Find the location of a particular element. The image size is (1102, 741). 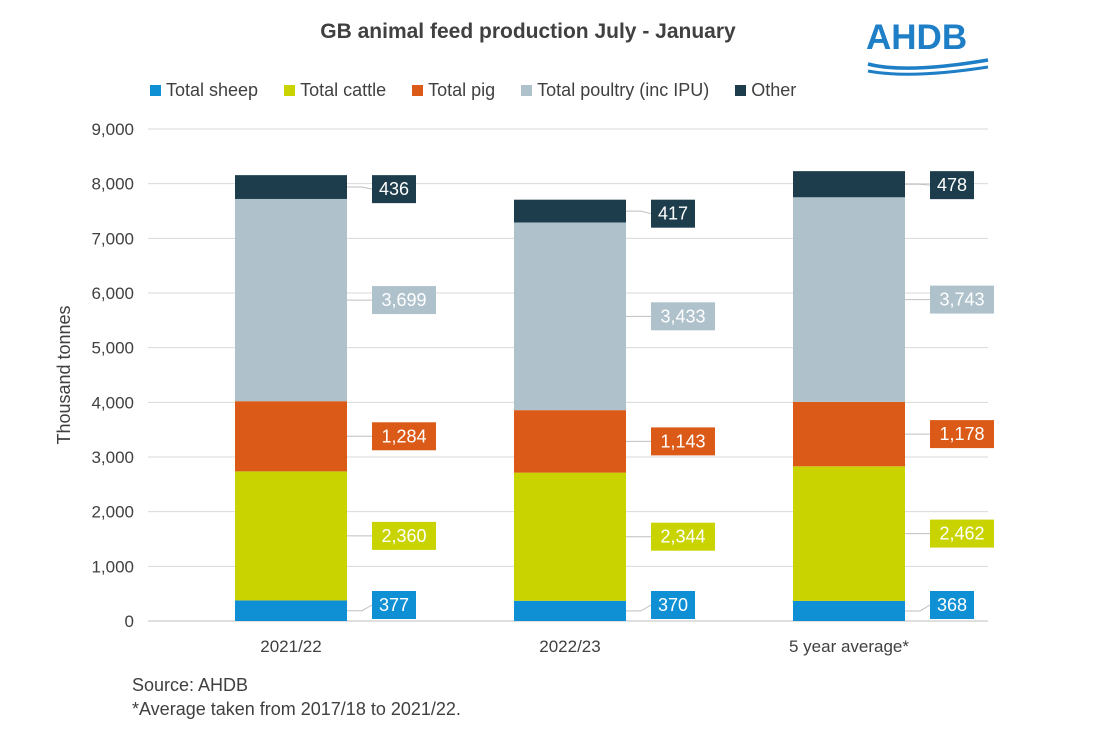

data-label: 417 is located at coordinates (673, 214).